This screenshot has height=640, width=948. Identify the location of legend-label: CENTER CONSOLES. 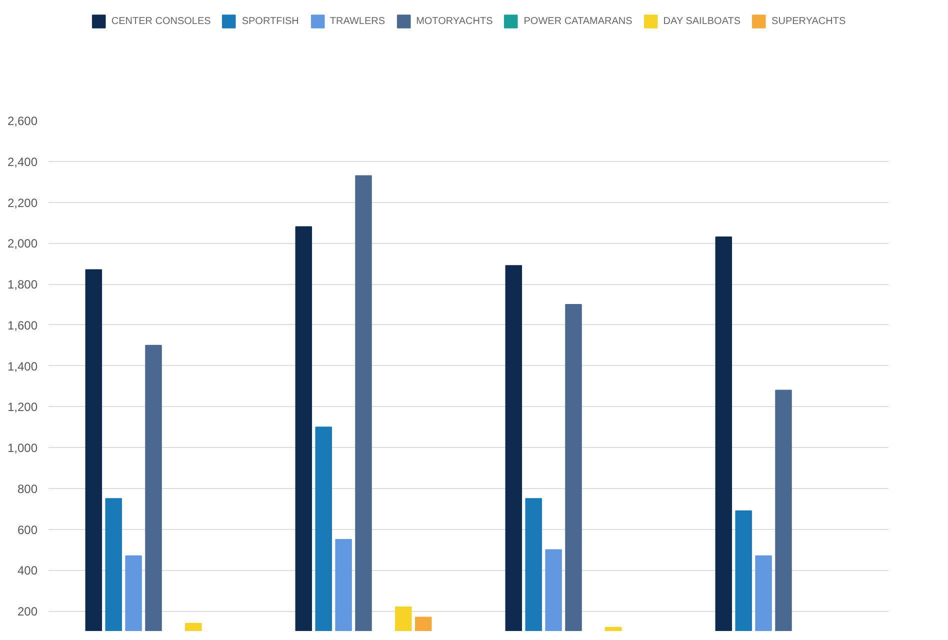
(161, 21).